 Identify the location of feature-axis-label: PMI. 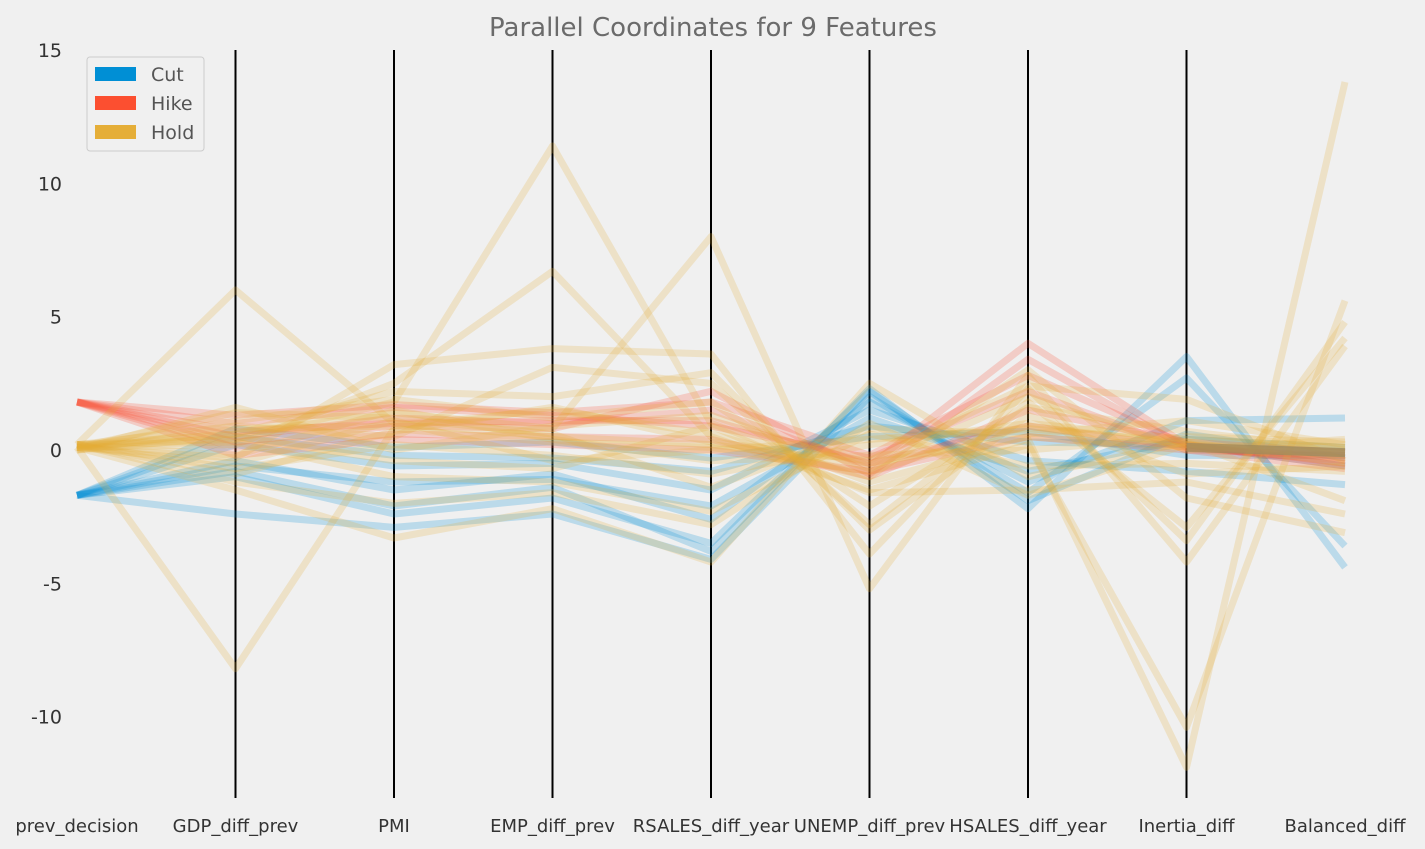
(394, 826).